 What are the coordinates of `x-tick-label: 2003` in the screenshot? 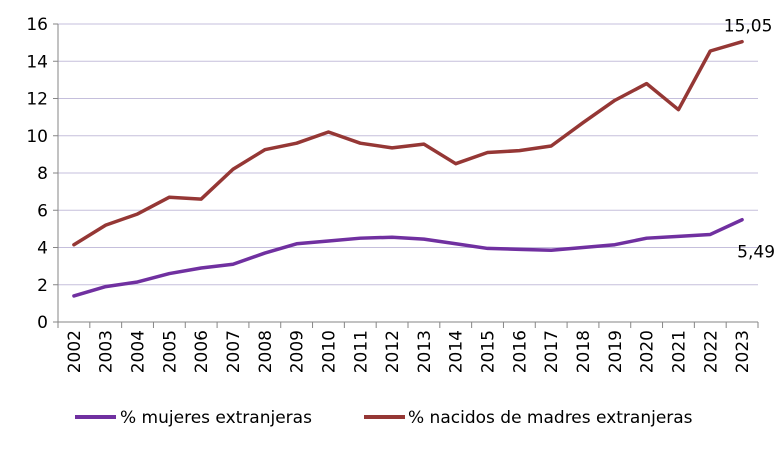 It's located at (107, 351).